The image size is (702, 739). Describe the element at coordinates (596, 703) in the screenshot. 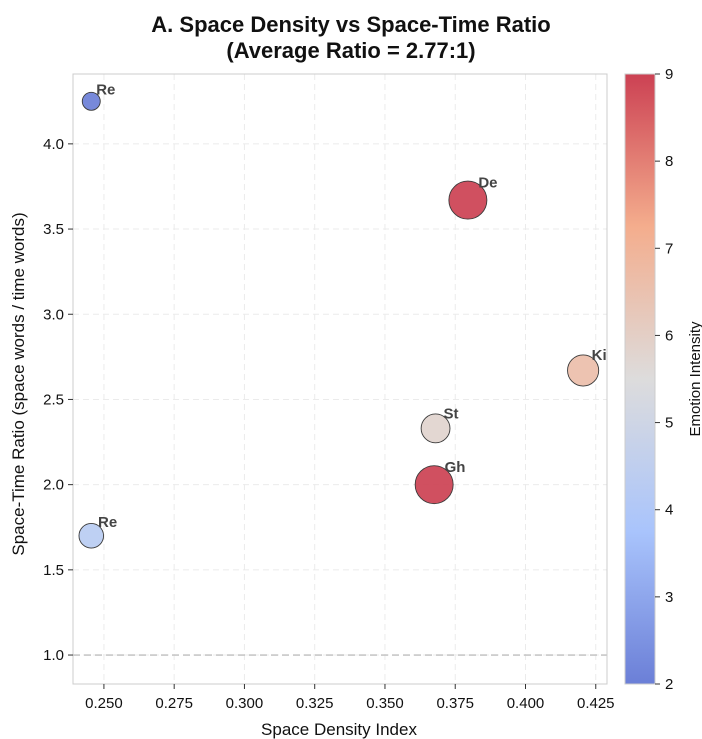

I see `x-tick-label: 0.425` at that location.